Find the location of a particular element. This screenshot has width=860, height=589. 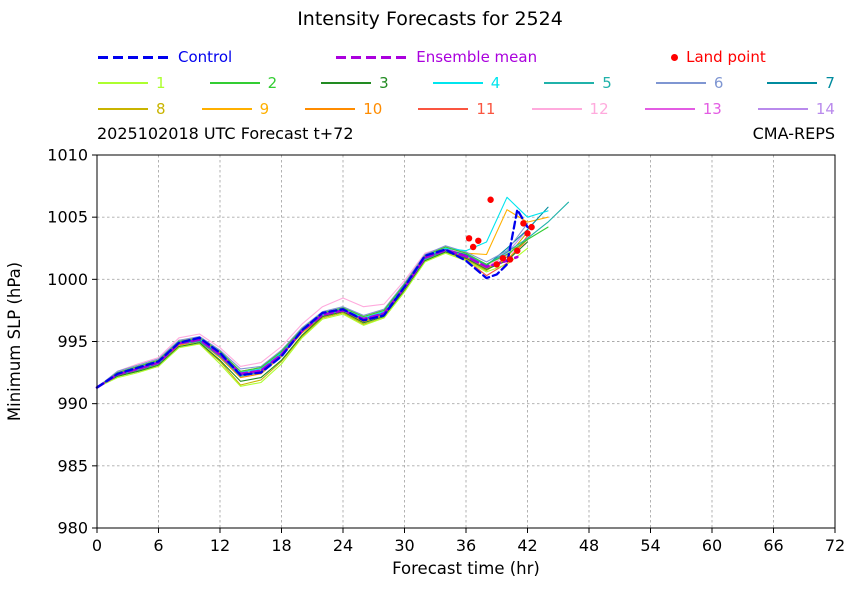

legend-item-label: 14 is located at coordinates (825, 109).